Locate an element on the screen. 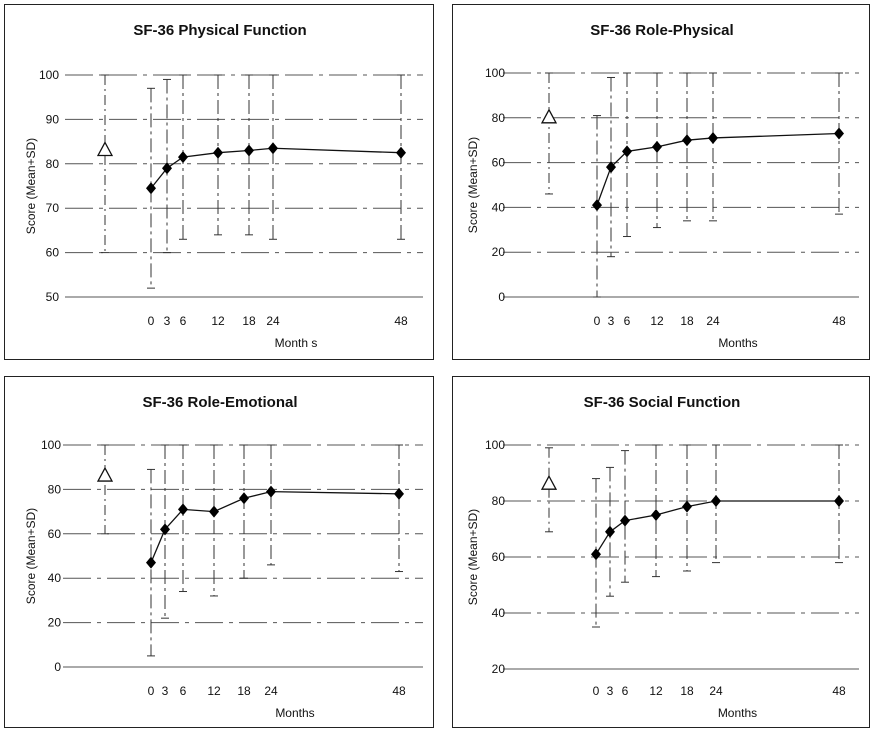  y-tick-label: 50 is located at coordinates (53, 297).